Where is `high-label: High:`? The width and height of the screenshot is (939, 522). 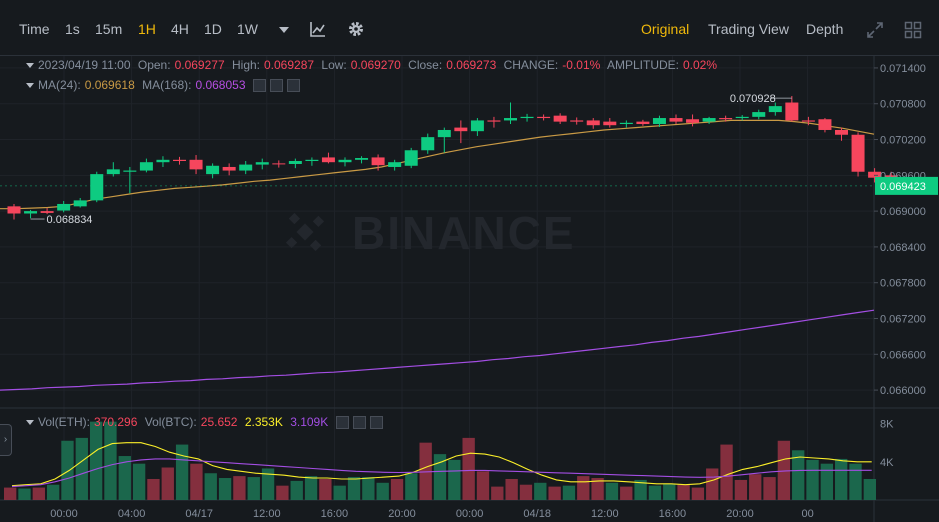
high-label: High: is located at coordinates (245, 65).